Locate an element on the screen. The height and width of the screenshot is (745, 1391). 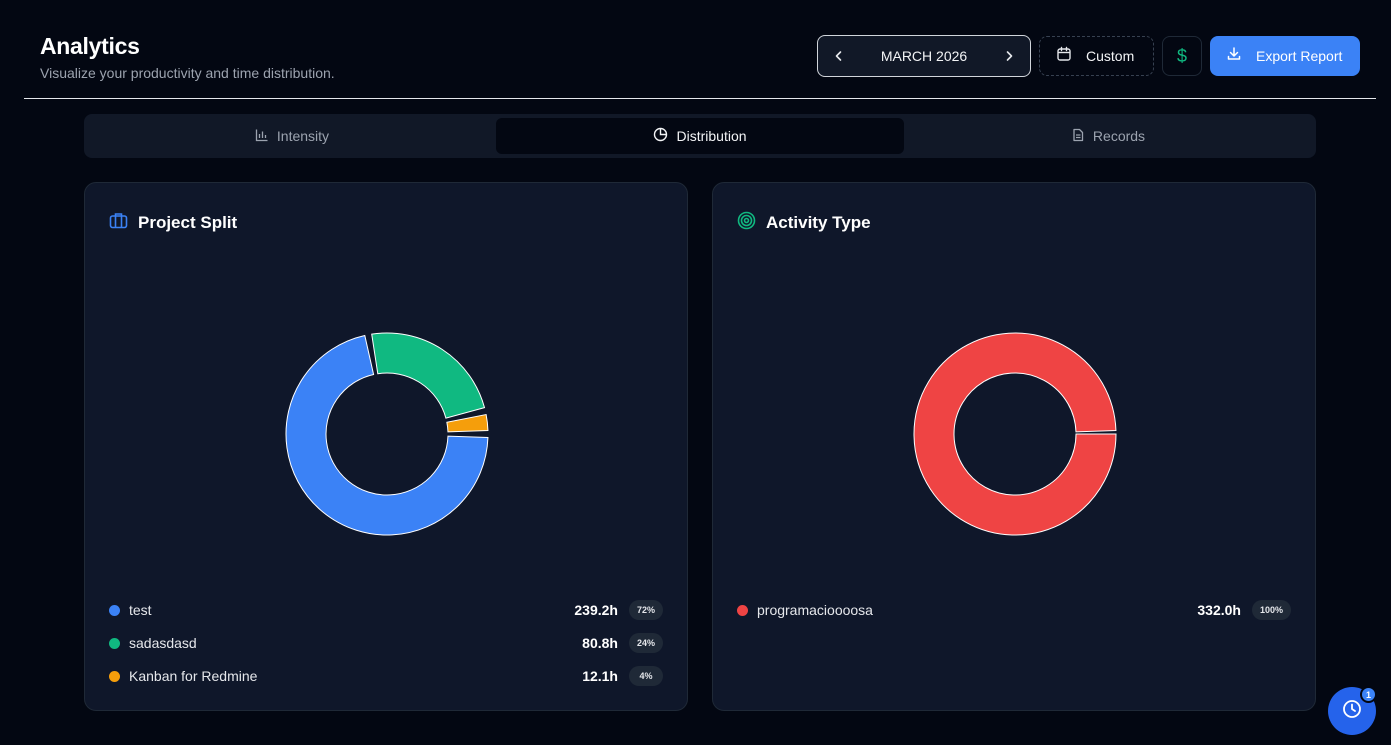
legend-hours: 12.1h is located at coordinates (600, 676).